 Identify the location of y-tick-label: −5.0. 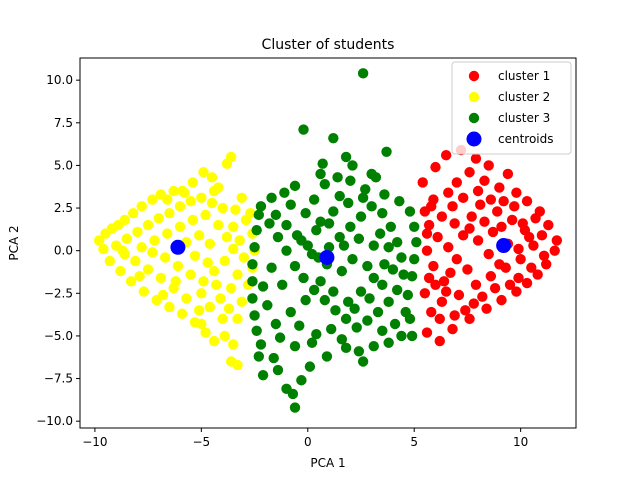
(58, 336).